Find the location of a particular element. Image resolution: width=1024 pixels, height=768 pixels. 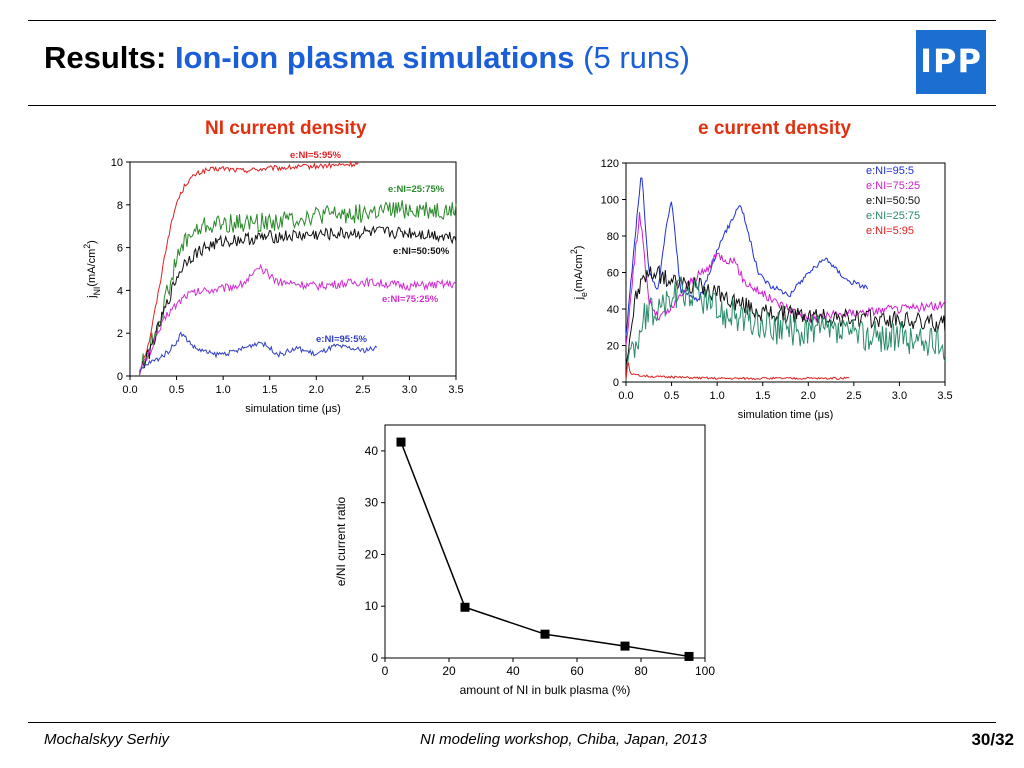

legend-label: e:NI=25:75% is located at coordinates (416, 189).